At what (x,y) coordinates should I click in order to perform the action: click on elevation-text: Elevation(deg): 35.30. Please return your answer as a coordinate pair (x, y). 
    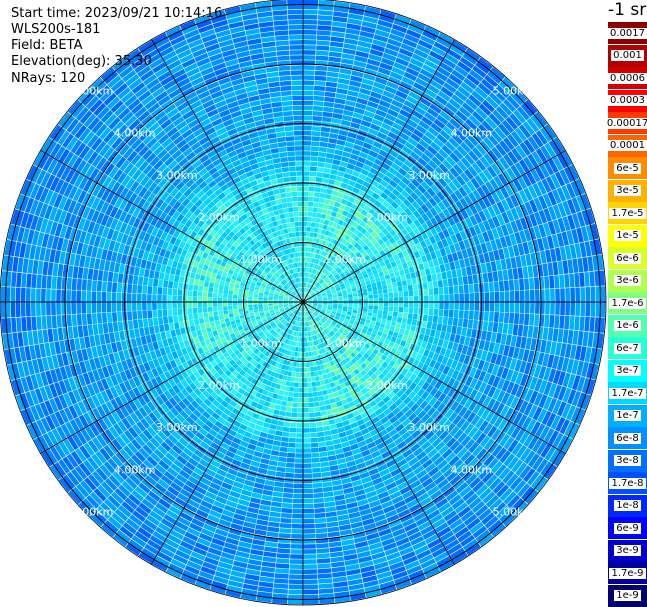
    Looking at the image, I should click on (81, 61).